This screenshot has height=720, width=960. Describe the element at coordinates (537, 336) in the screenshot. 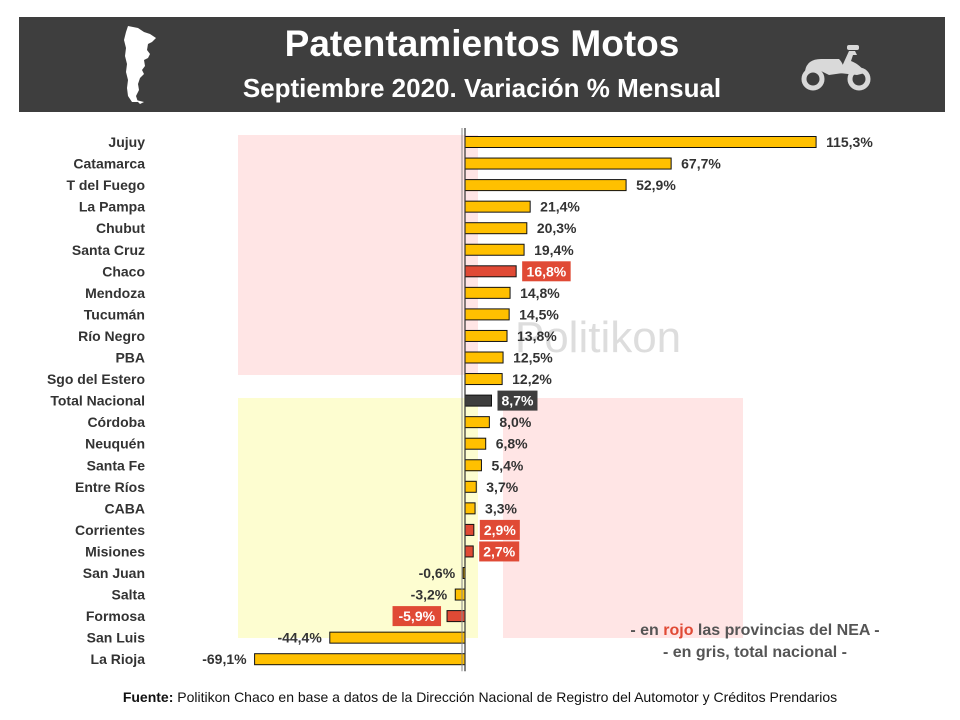

I see `data-label: 13,8%` at that location.